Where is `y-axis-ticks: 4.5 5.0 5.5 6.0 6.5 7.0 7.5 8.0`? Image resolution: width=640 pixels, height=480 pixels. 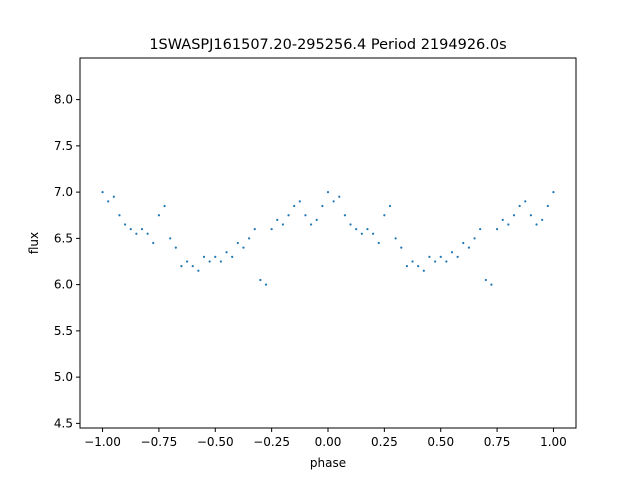 y-axis-ticks: 4.5 5.0 5.5 6.0 6.5 7.0 7.5 8.0 is located at coordinates (67, 261).